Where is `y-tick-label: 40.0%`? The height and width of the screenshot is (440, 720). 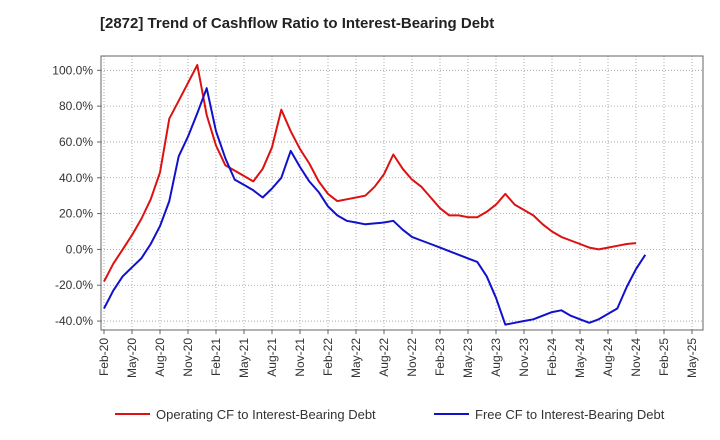 y-tick-label: 40.0% is located at coordinates (76, 178).